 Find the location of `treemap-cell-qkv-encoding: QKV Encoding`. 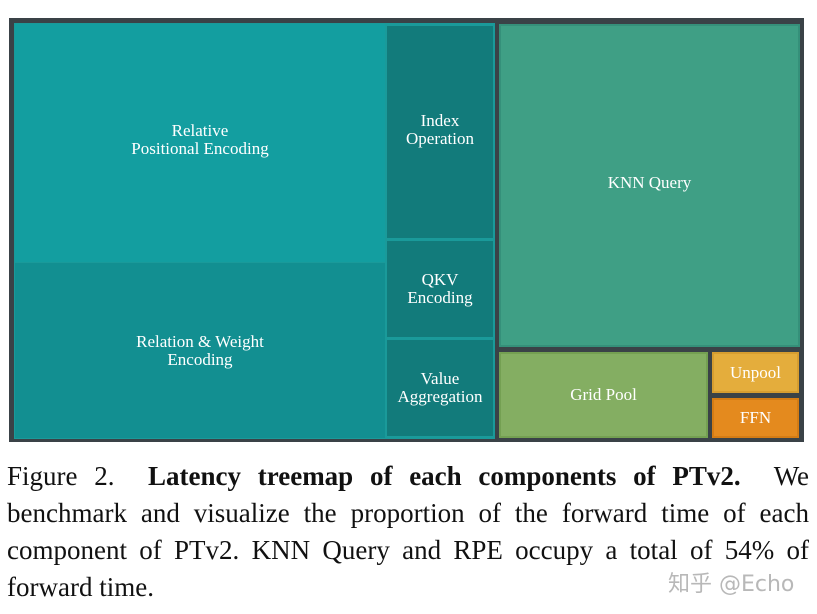

treemap-cell-qkv-encoding: QKV Encoding is located at coordinates (440, 289).